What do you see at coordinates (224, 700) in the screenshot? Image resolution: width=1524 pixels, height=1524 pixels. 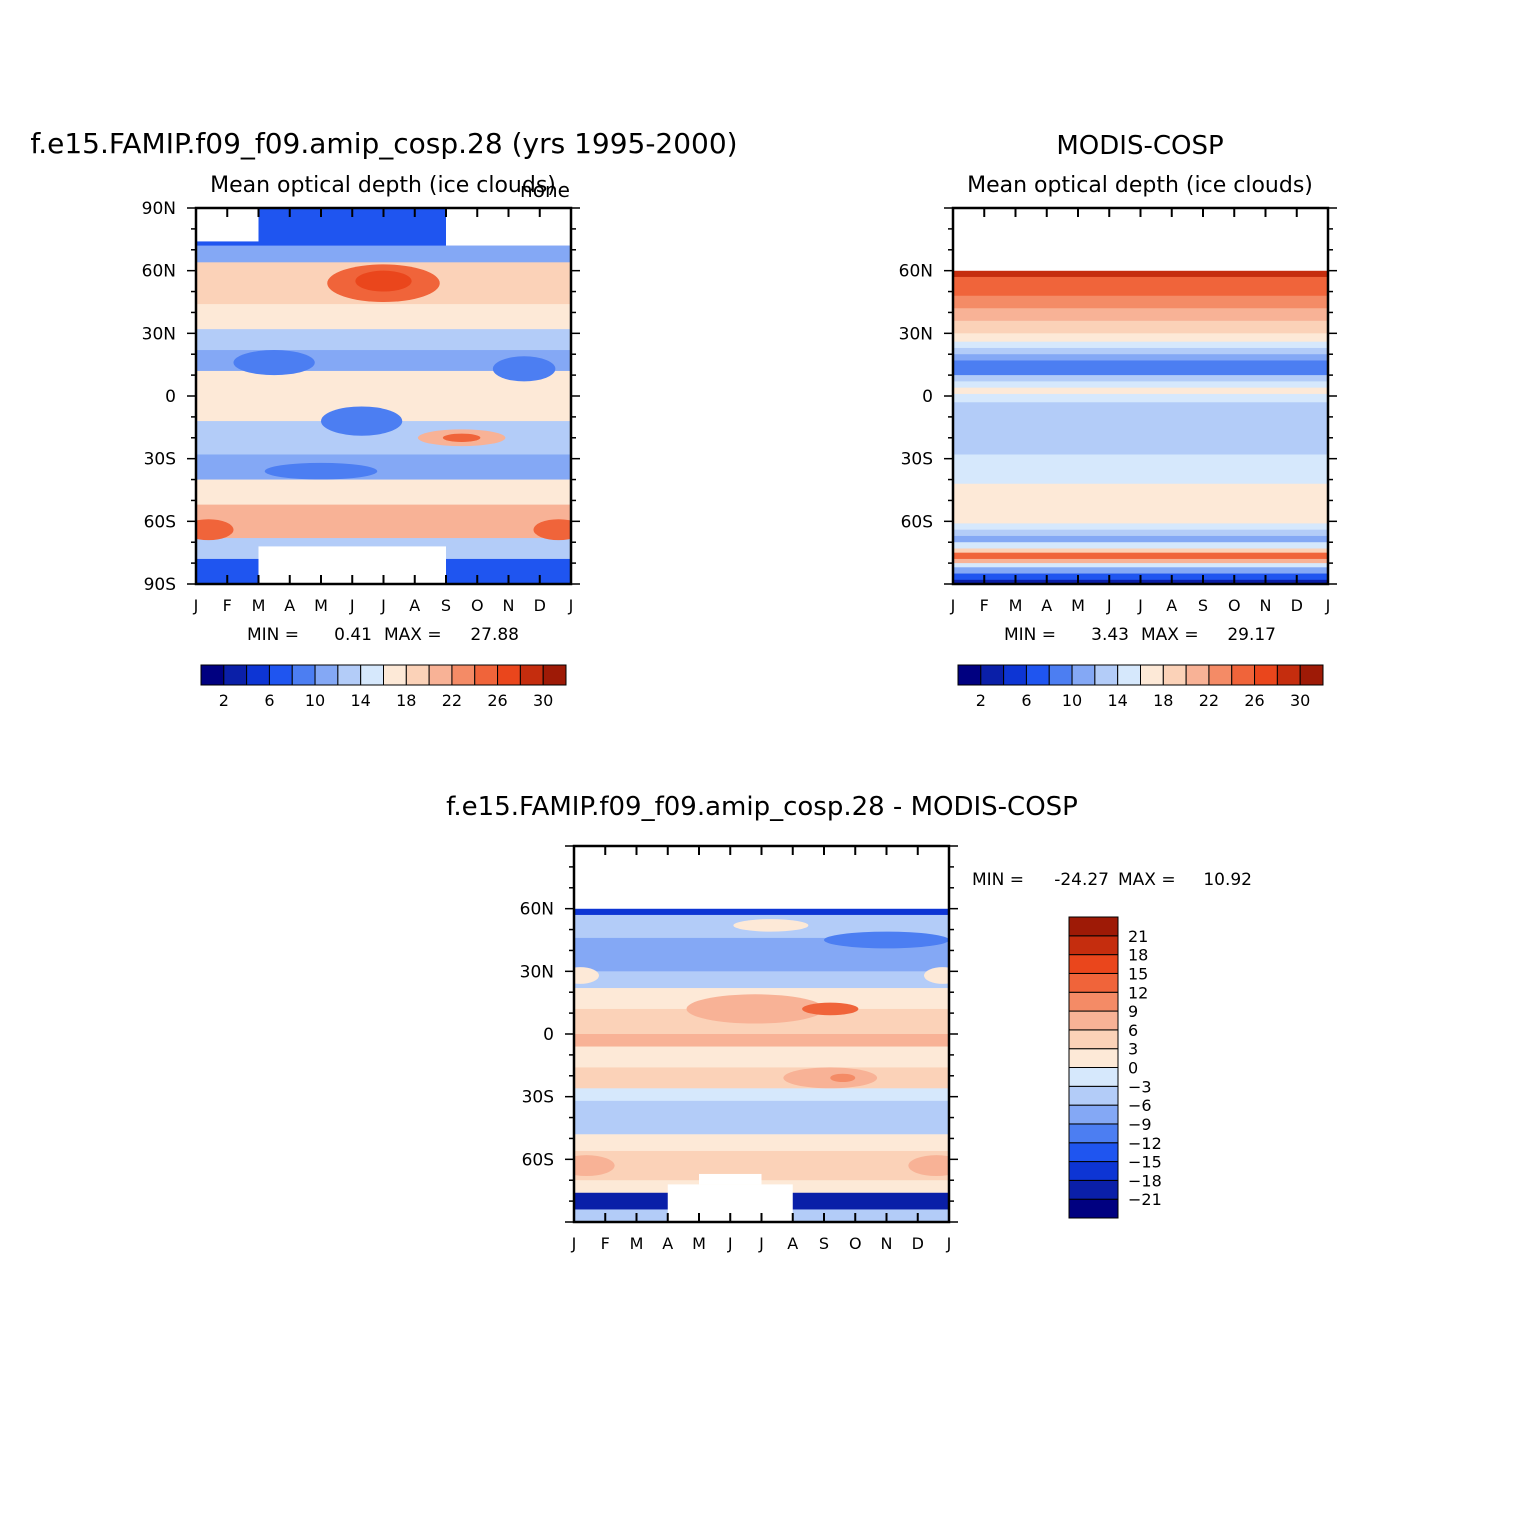 I see `model-colorbar-label: 2` at bounding box center [224, 700].